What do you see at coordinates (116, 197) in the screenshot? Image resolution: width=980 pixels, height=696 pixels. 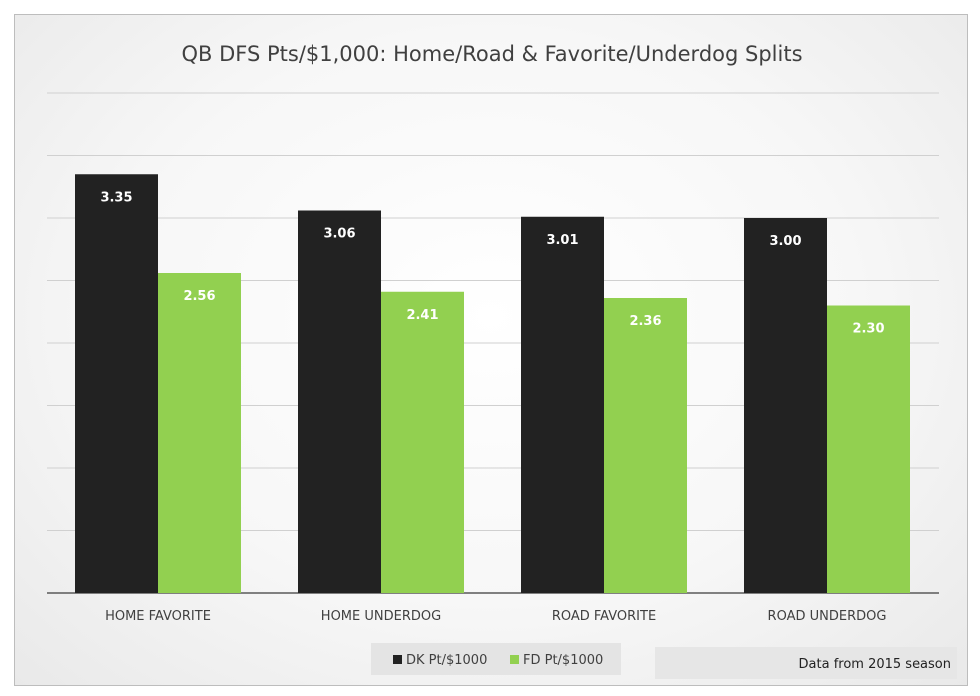 I see `data-label: 3.35` at bounding box center [116, 197].